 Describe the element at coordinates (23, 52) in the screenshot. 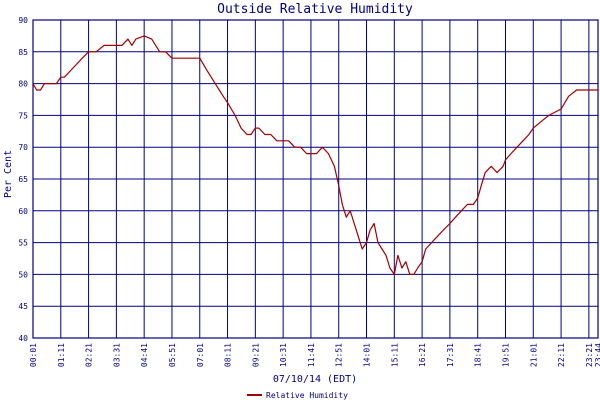

I see `y-tick-label: 85` at that location.